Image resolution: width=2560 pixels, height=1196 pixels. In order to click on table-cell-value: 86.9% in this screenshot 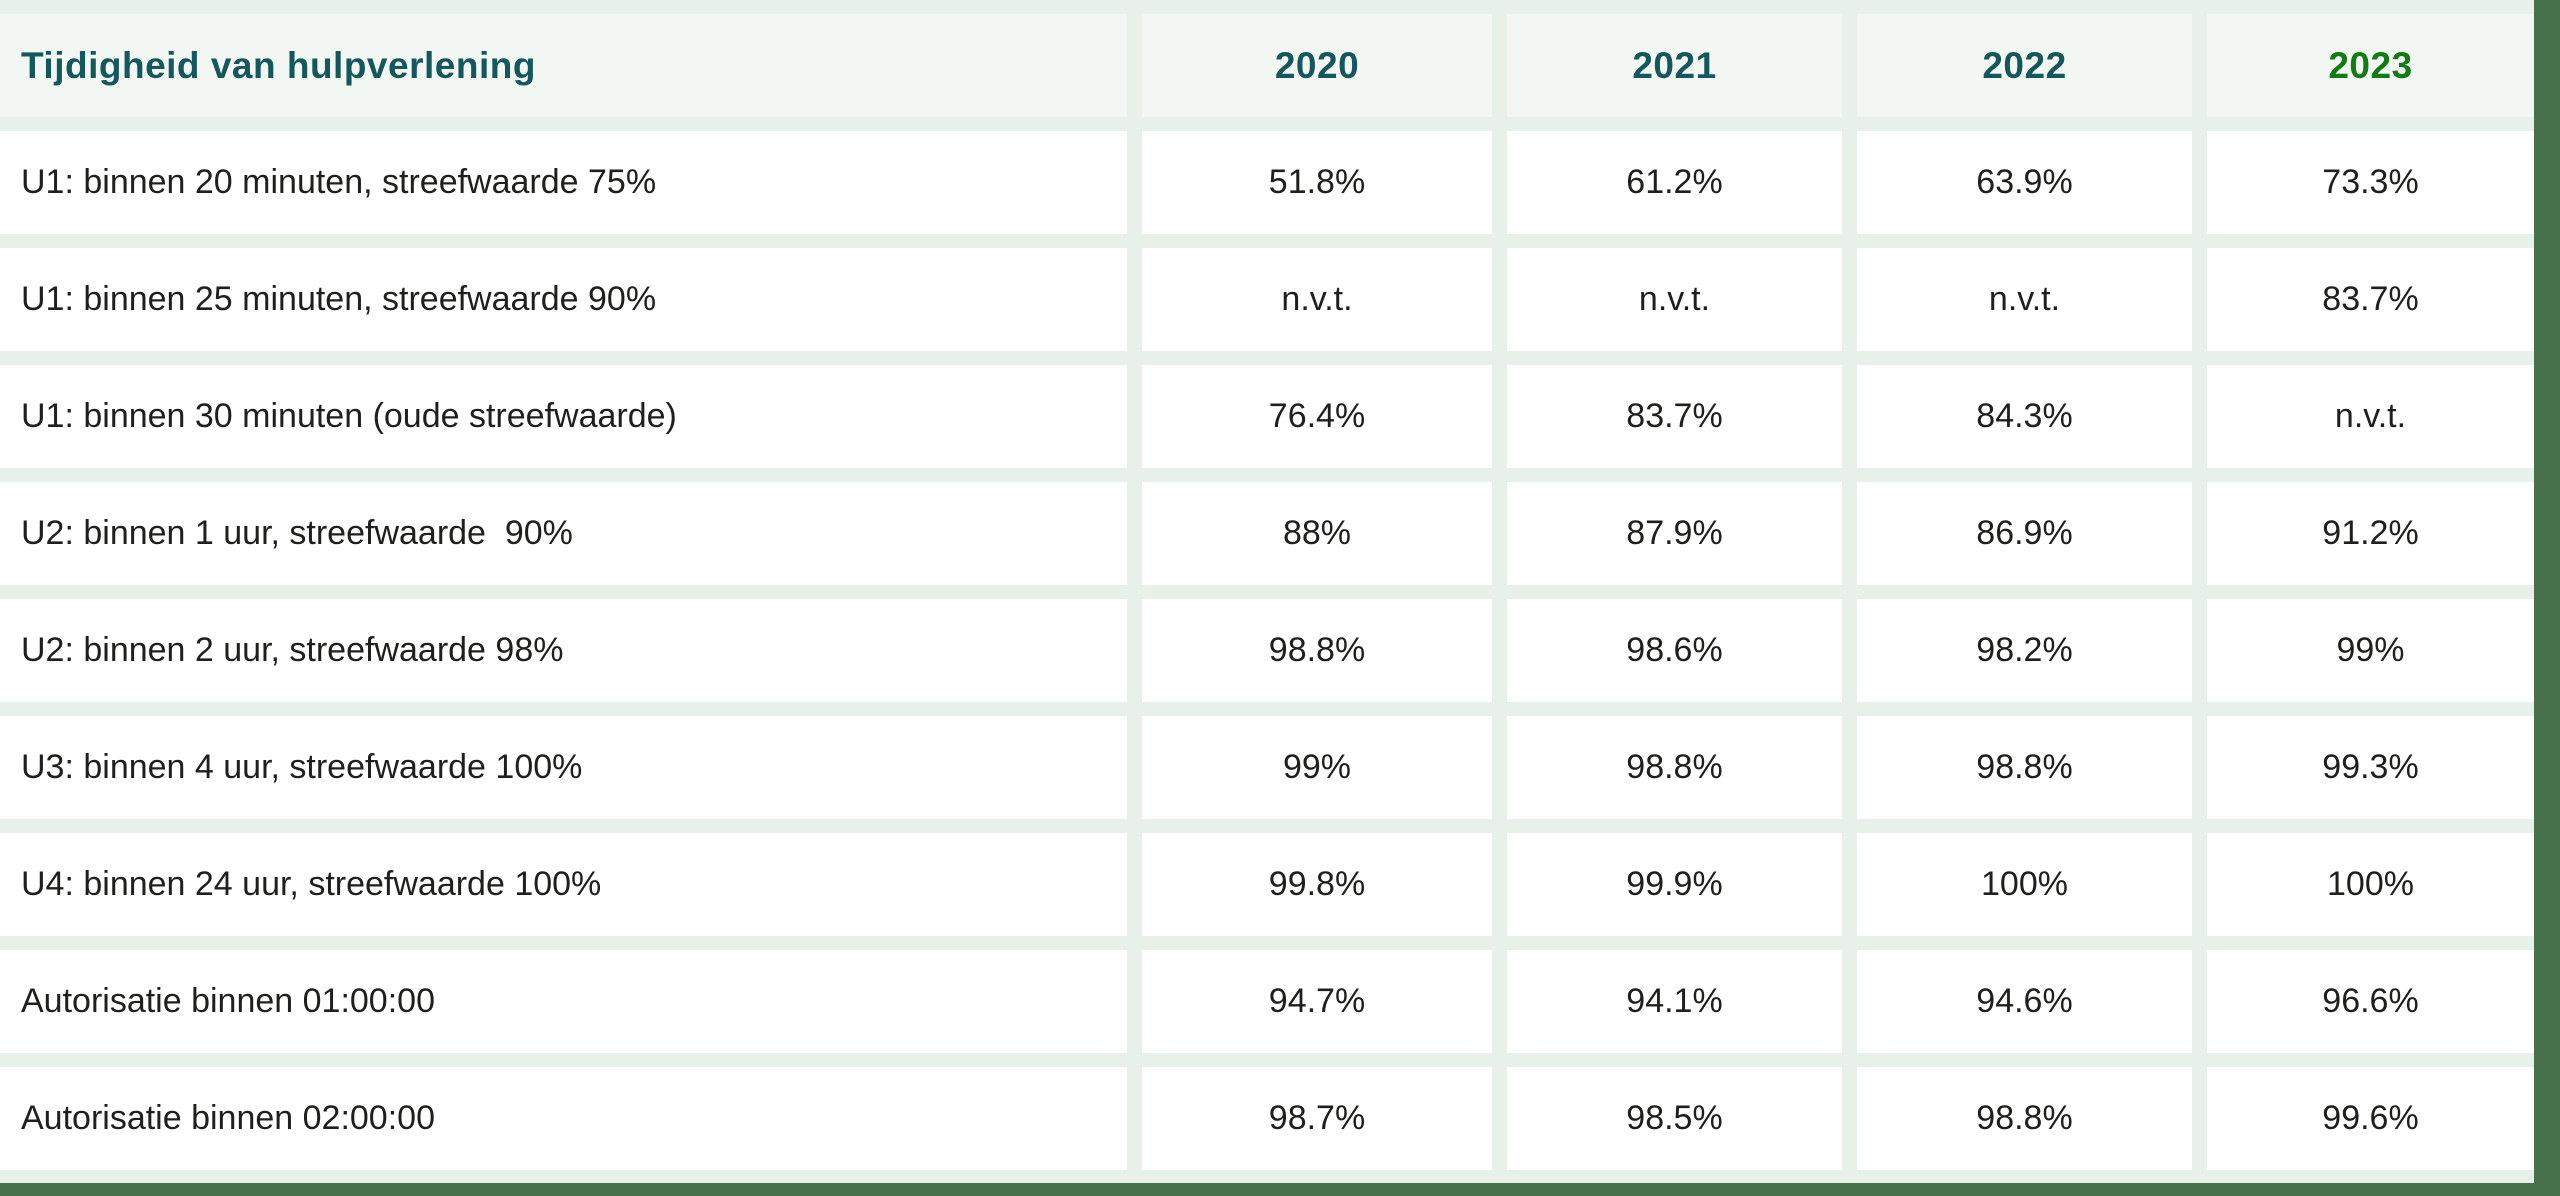, I will do `click(2024, 533)`.